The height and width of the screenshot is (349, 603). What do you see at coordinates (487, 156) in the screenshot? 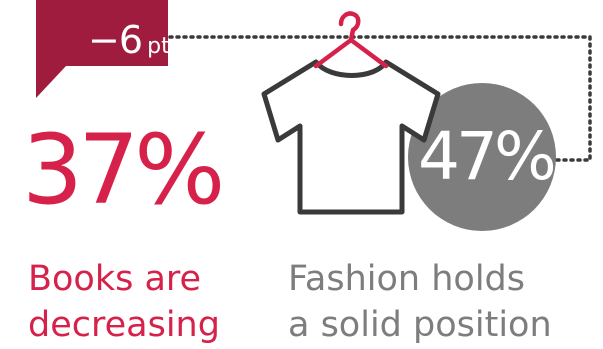
I see `fashion-percent: 47%` at bounding box center [487, 156].